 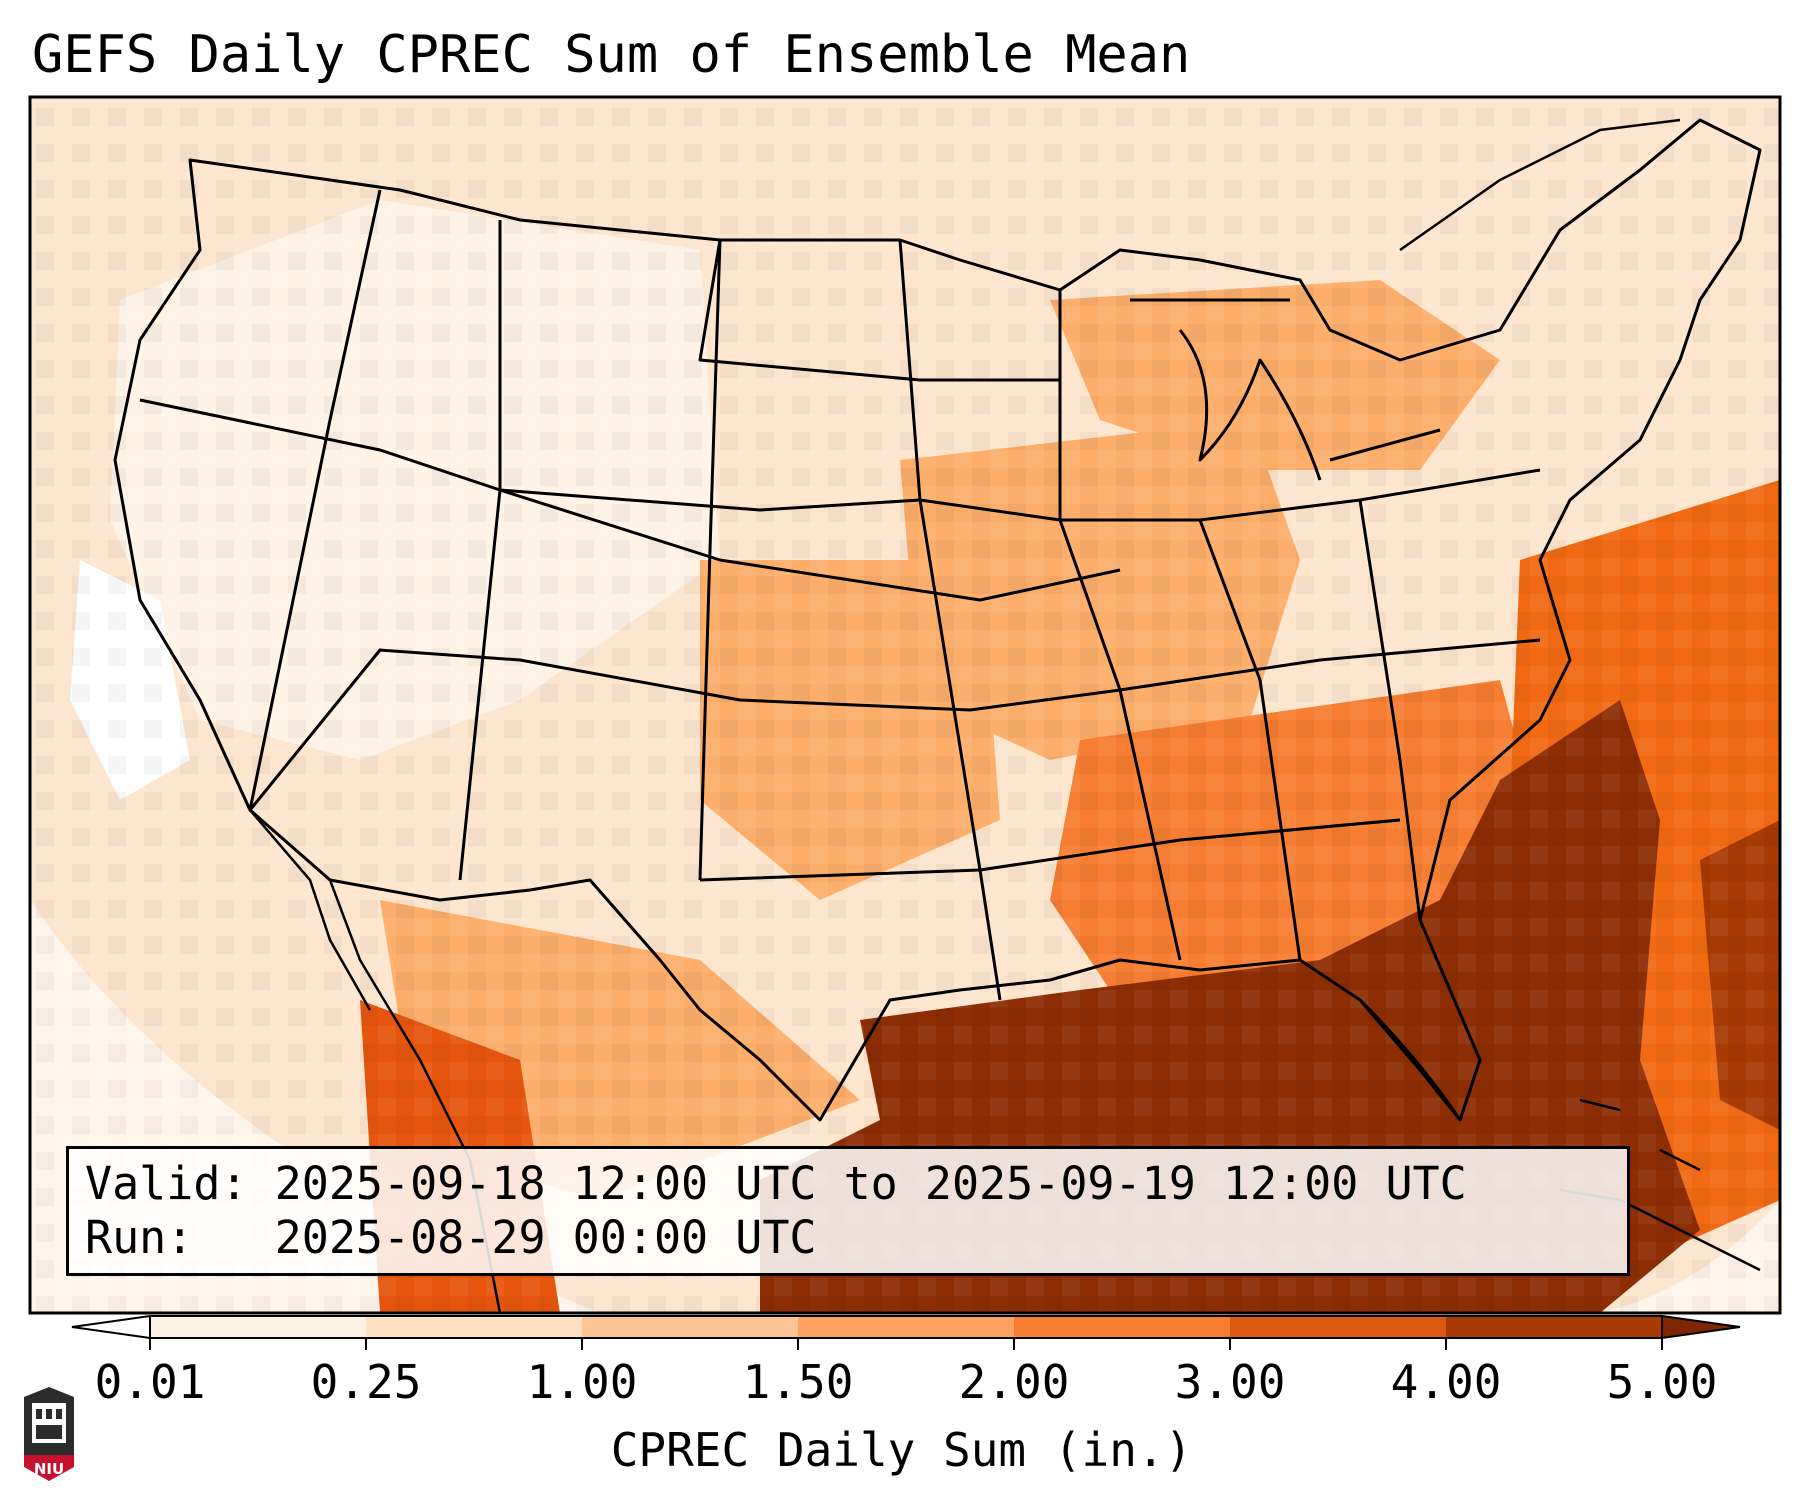 What do you see at coordinates (1446, 1382) in the screenshot?
I see `colorbar-tick-label: 4.00` at bounding box center [1446, 1382].